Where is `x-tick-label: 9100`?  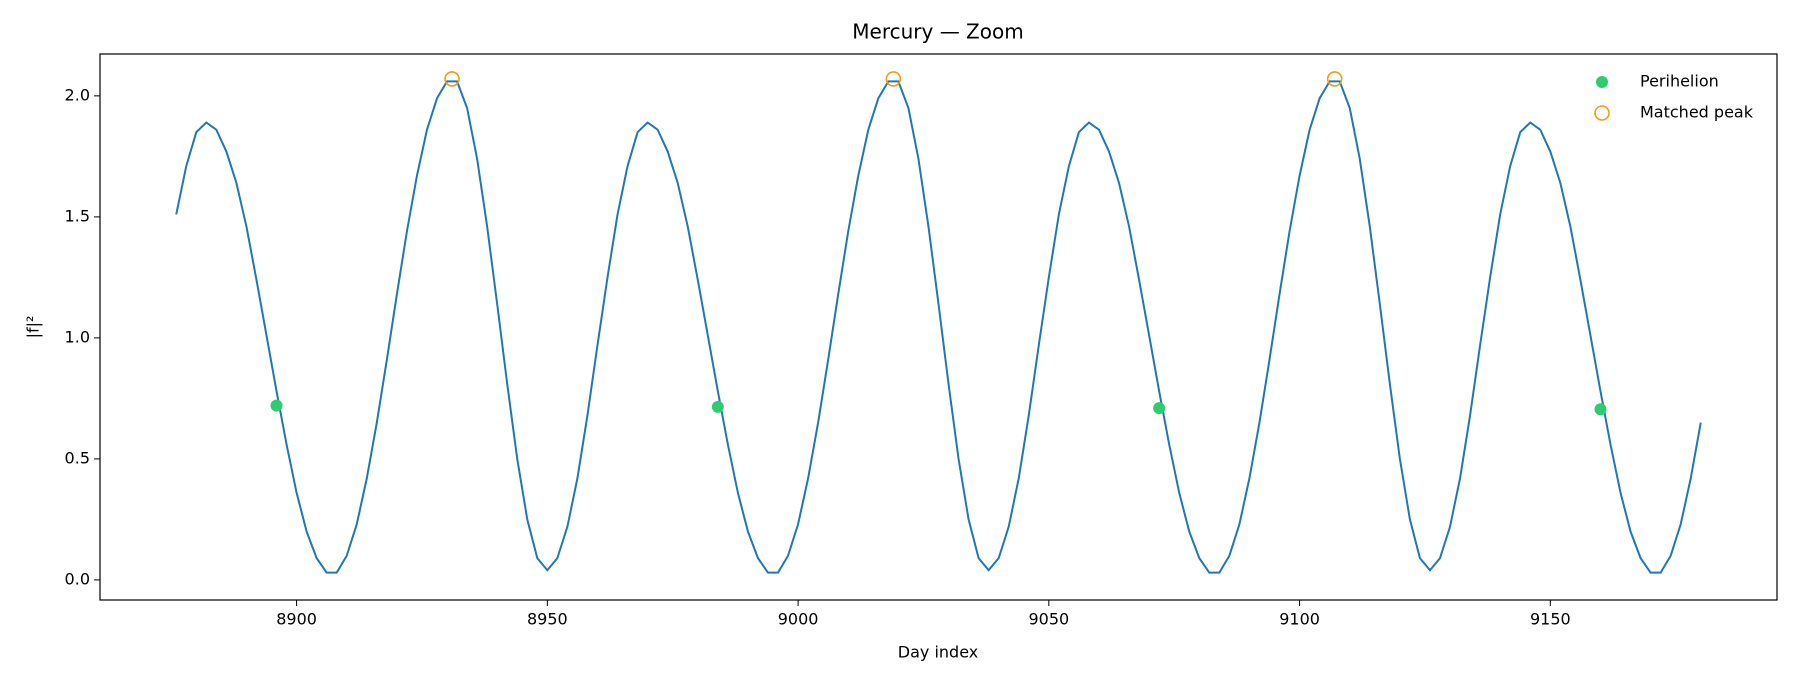
x-tick-label: 9100 is located at coordinates (1299, 619).